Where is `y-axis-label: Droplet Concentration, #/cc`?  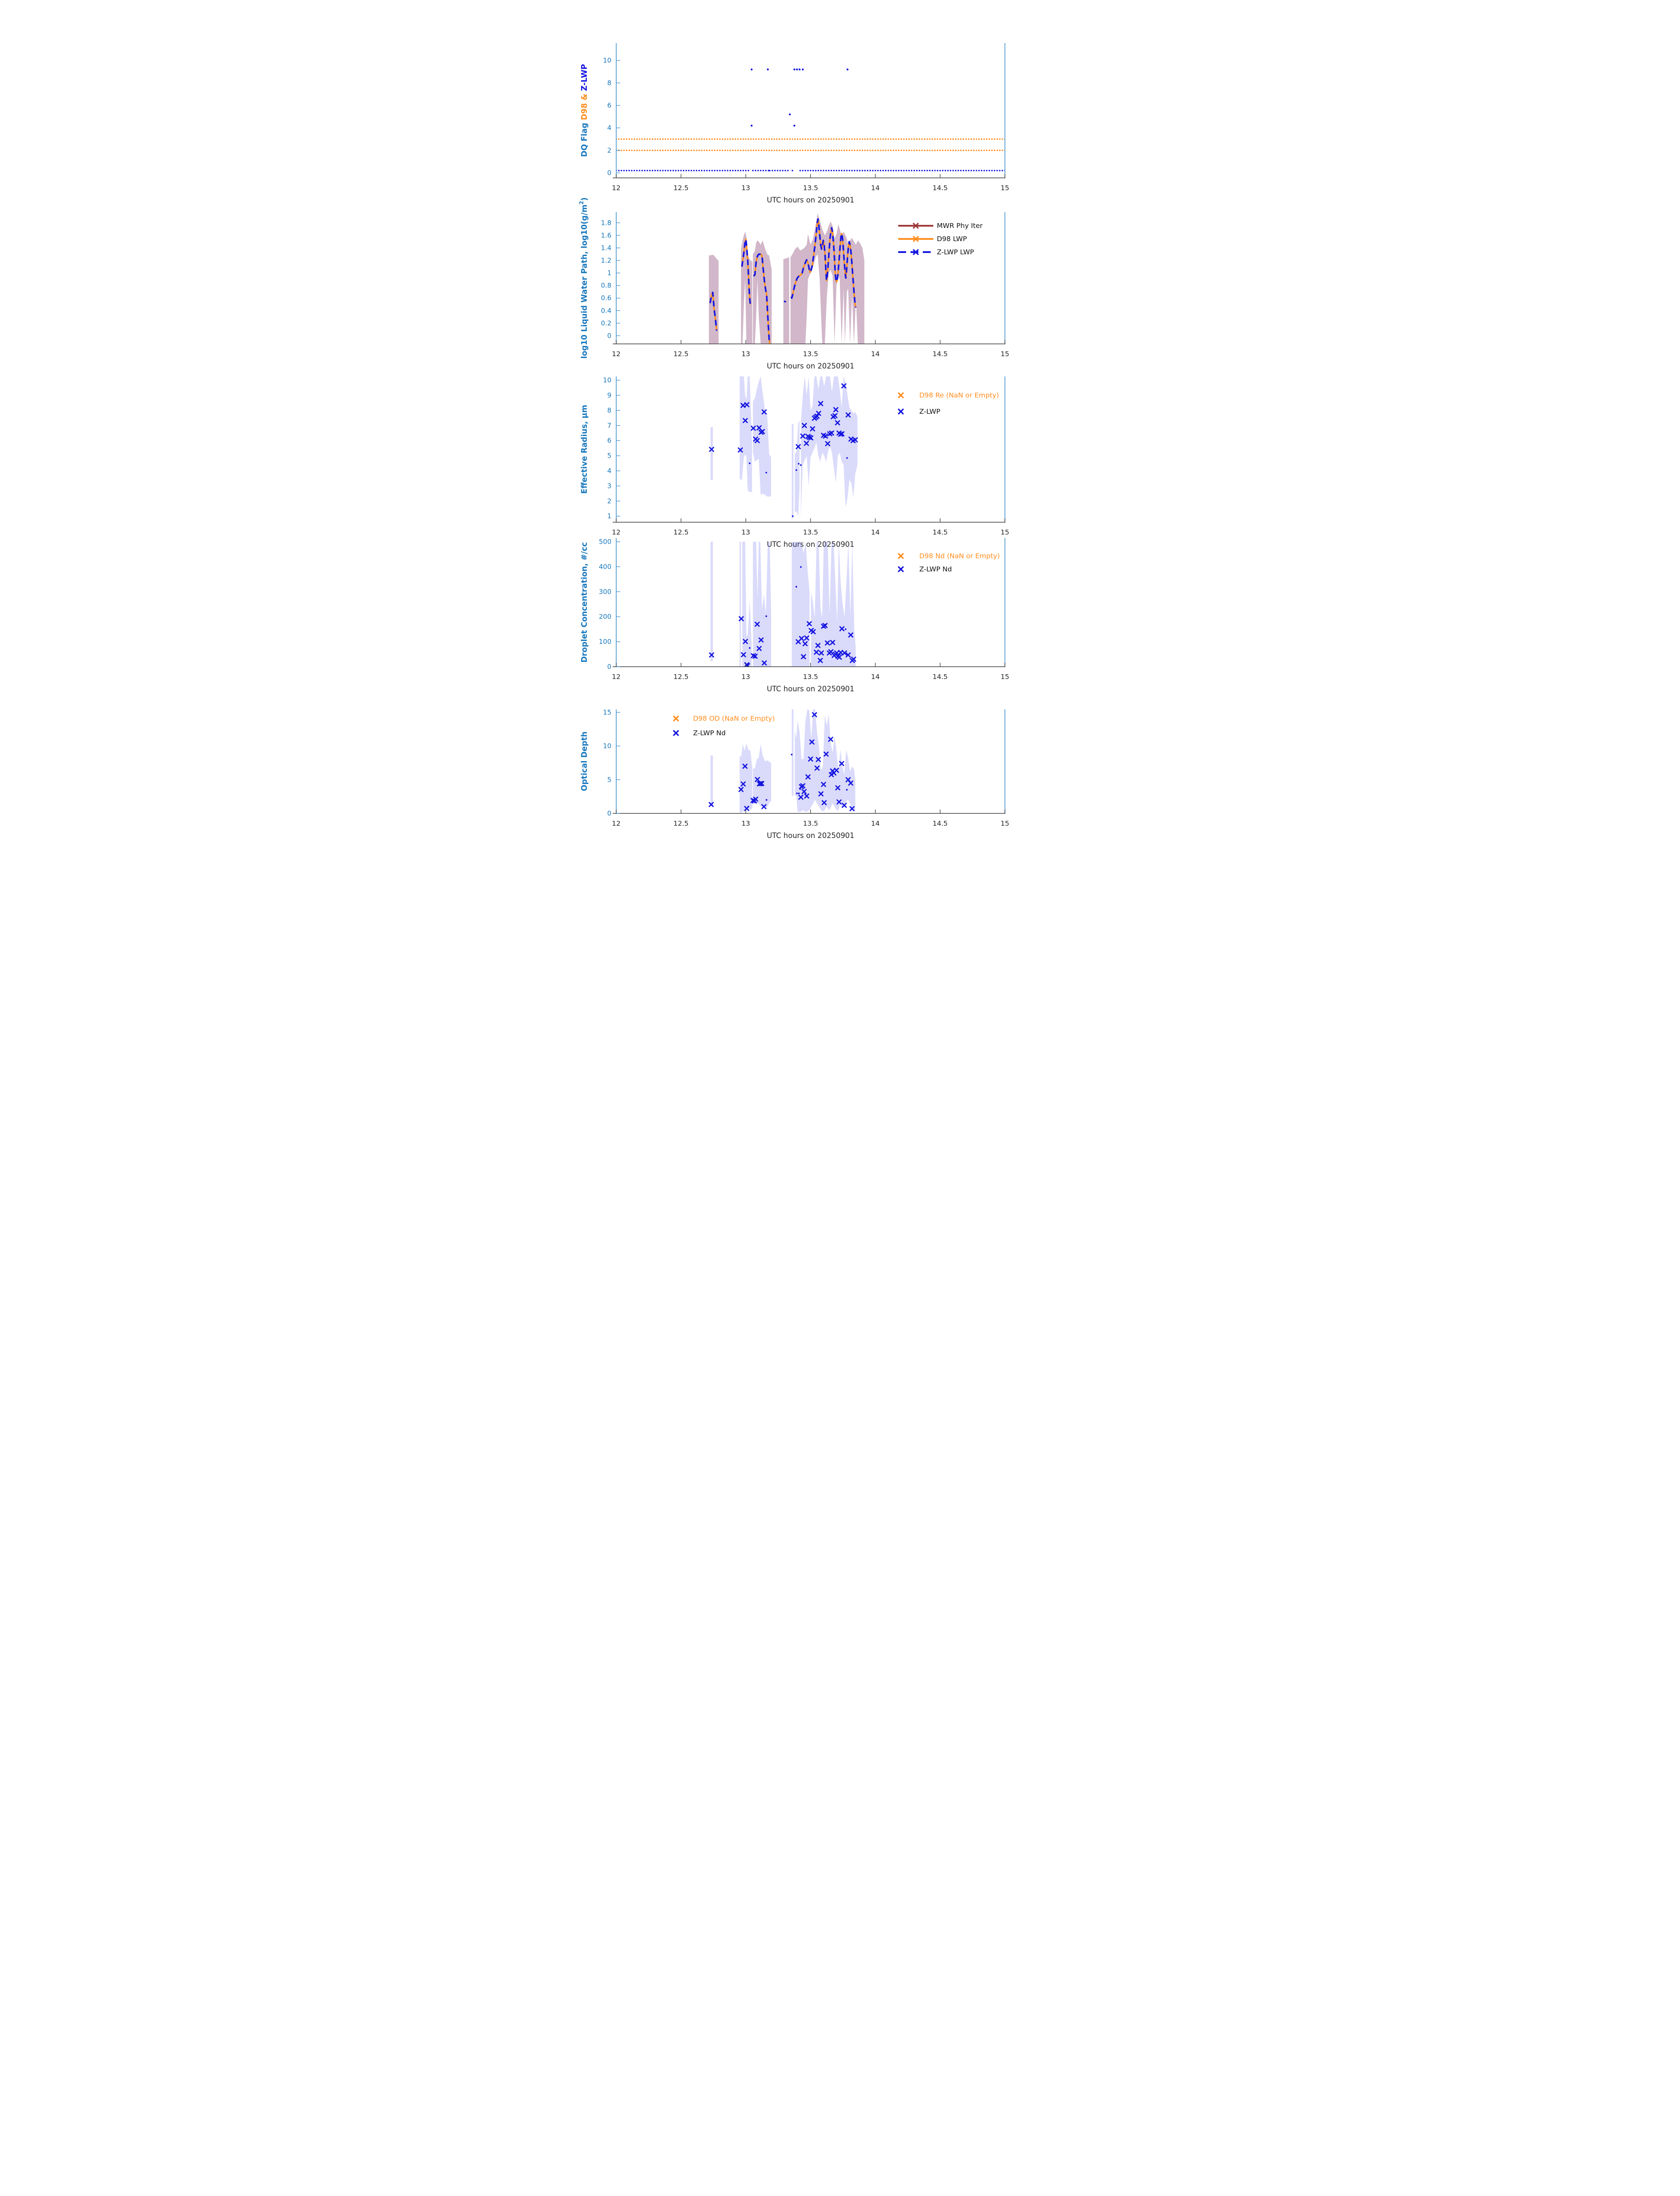
y-axis-label: Droplet Concentration, #/cc is located at coordinates (584, 602).